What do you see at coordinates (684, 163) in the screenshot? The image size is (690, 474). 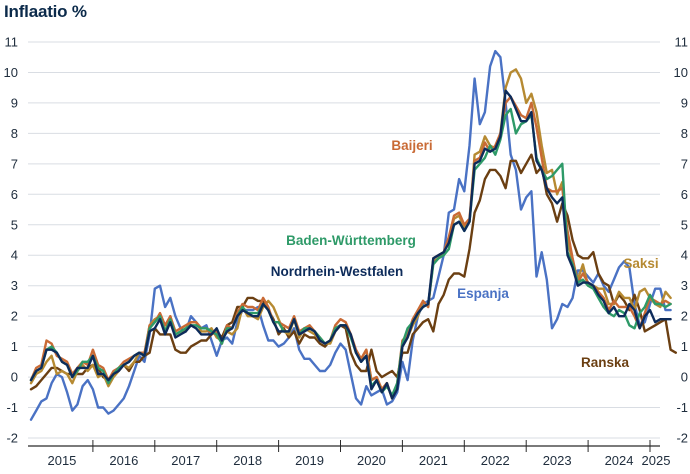 I see `y-tick-label-right: 7` at bounding box center [684, 163].